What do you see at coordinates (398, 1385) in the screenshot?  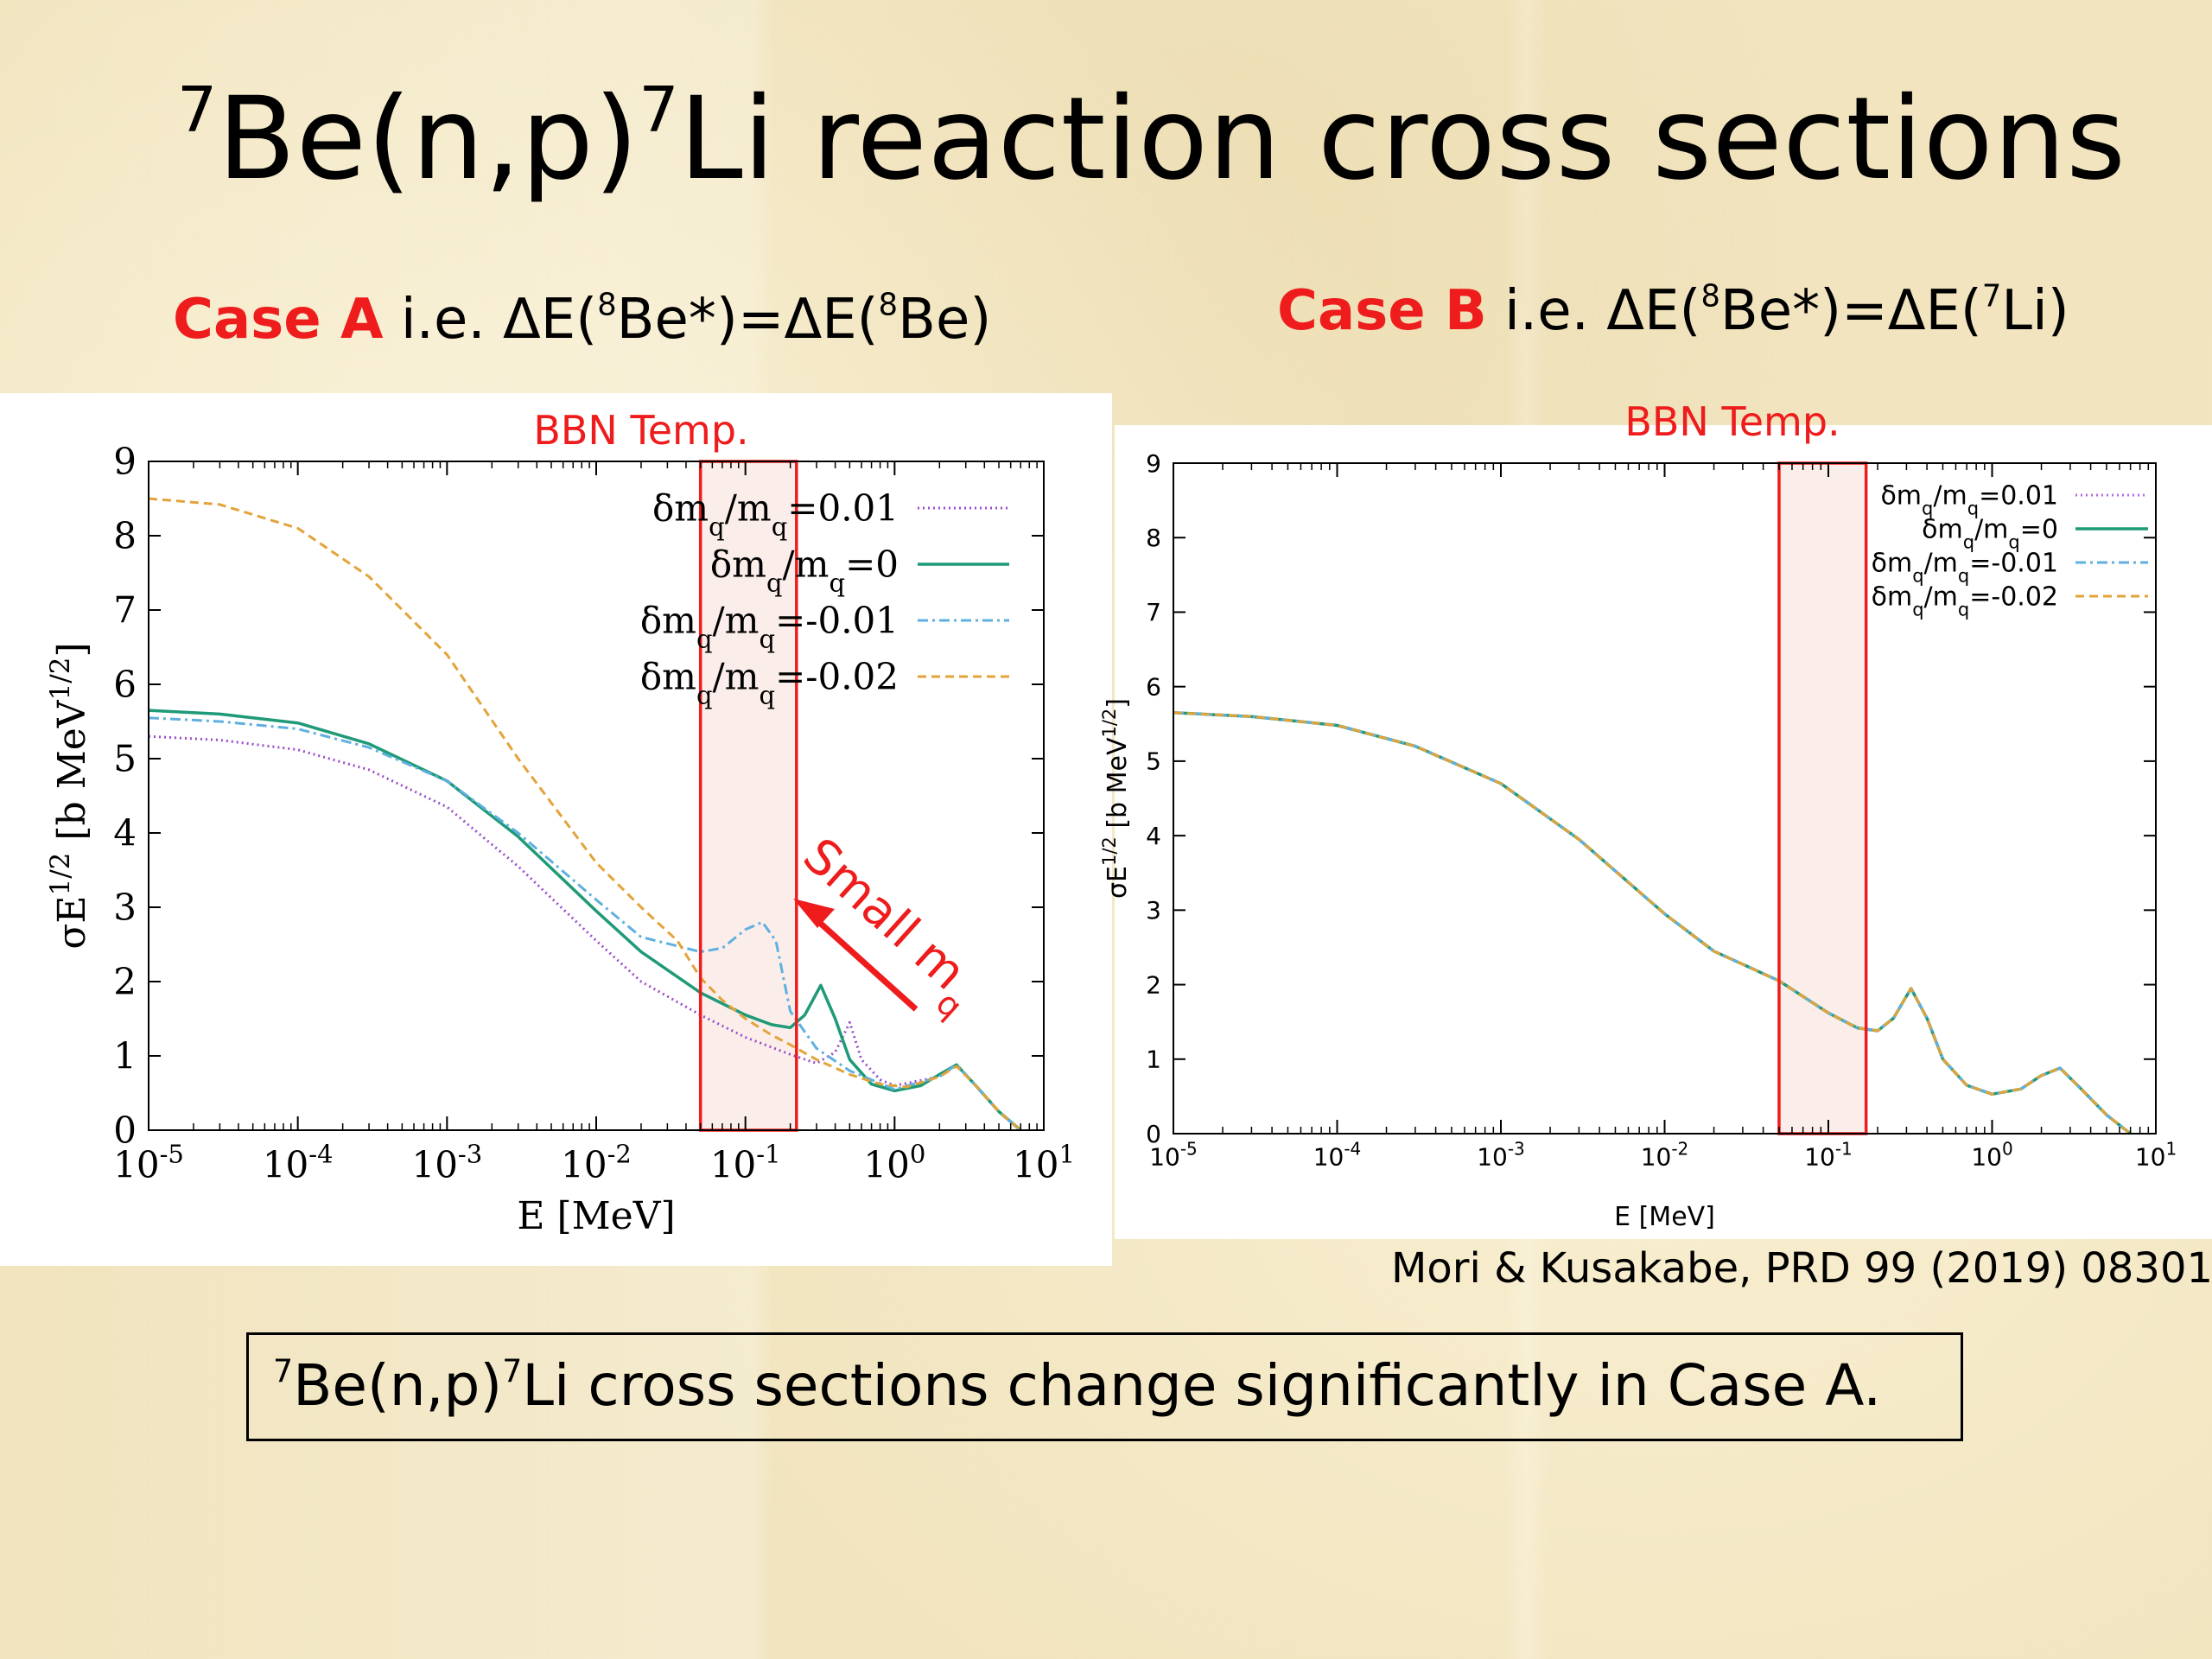 I see `conclusion-text-1: Be(n,p)` at bounding box center [398, 1385].